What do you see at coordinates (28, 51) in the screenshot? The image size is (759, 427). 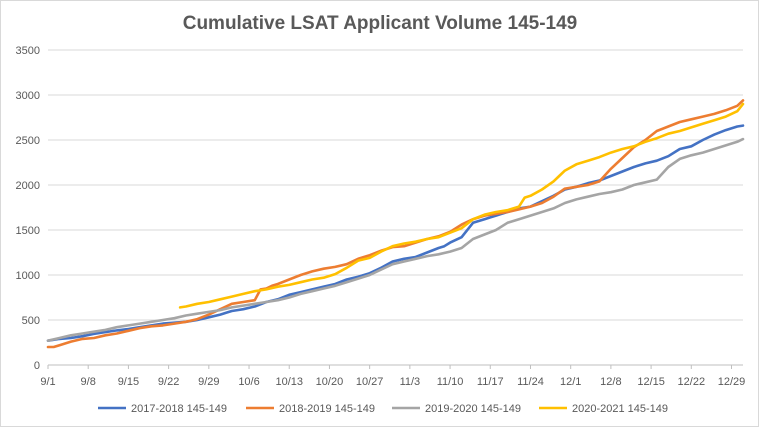 I see `y-tick-label: 3500` at bounding box center [28, 51].